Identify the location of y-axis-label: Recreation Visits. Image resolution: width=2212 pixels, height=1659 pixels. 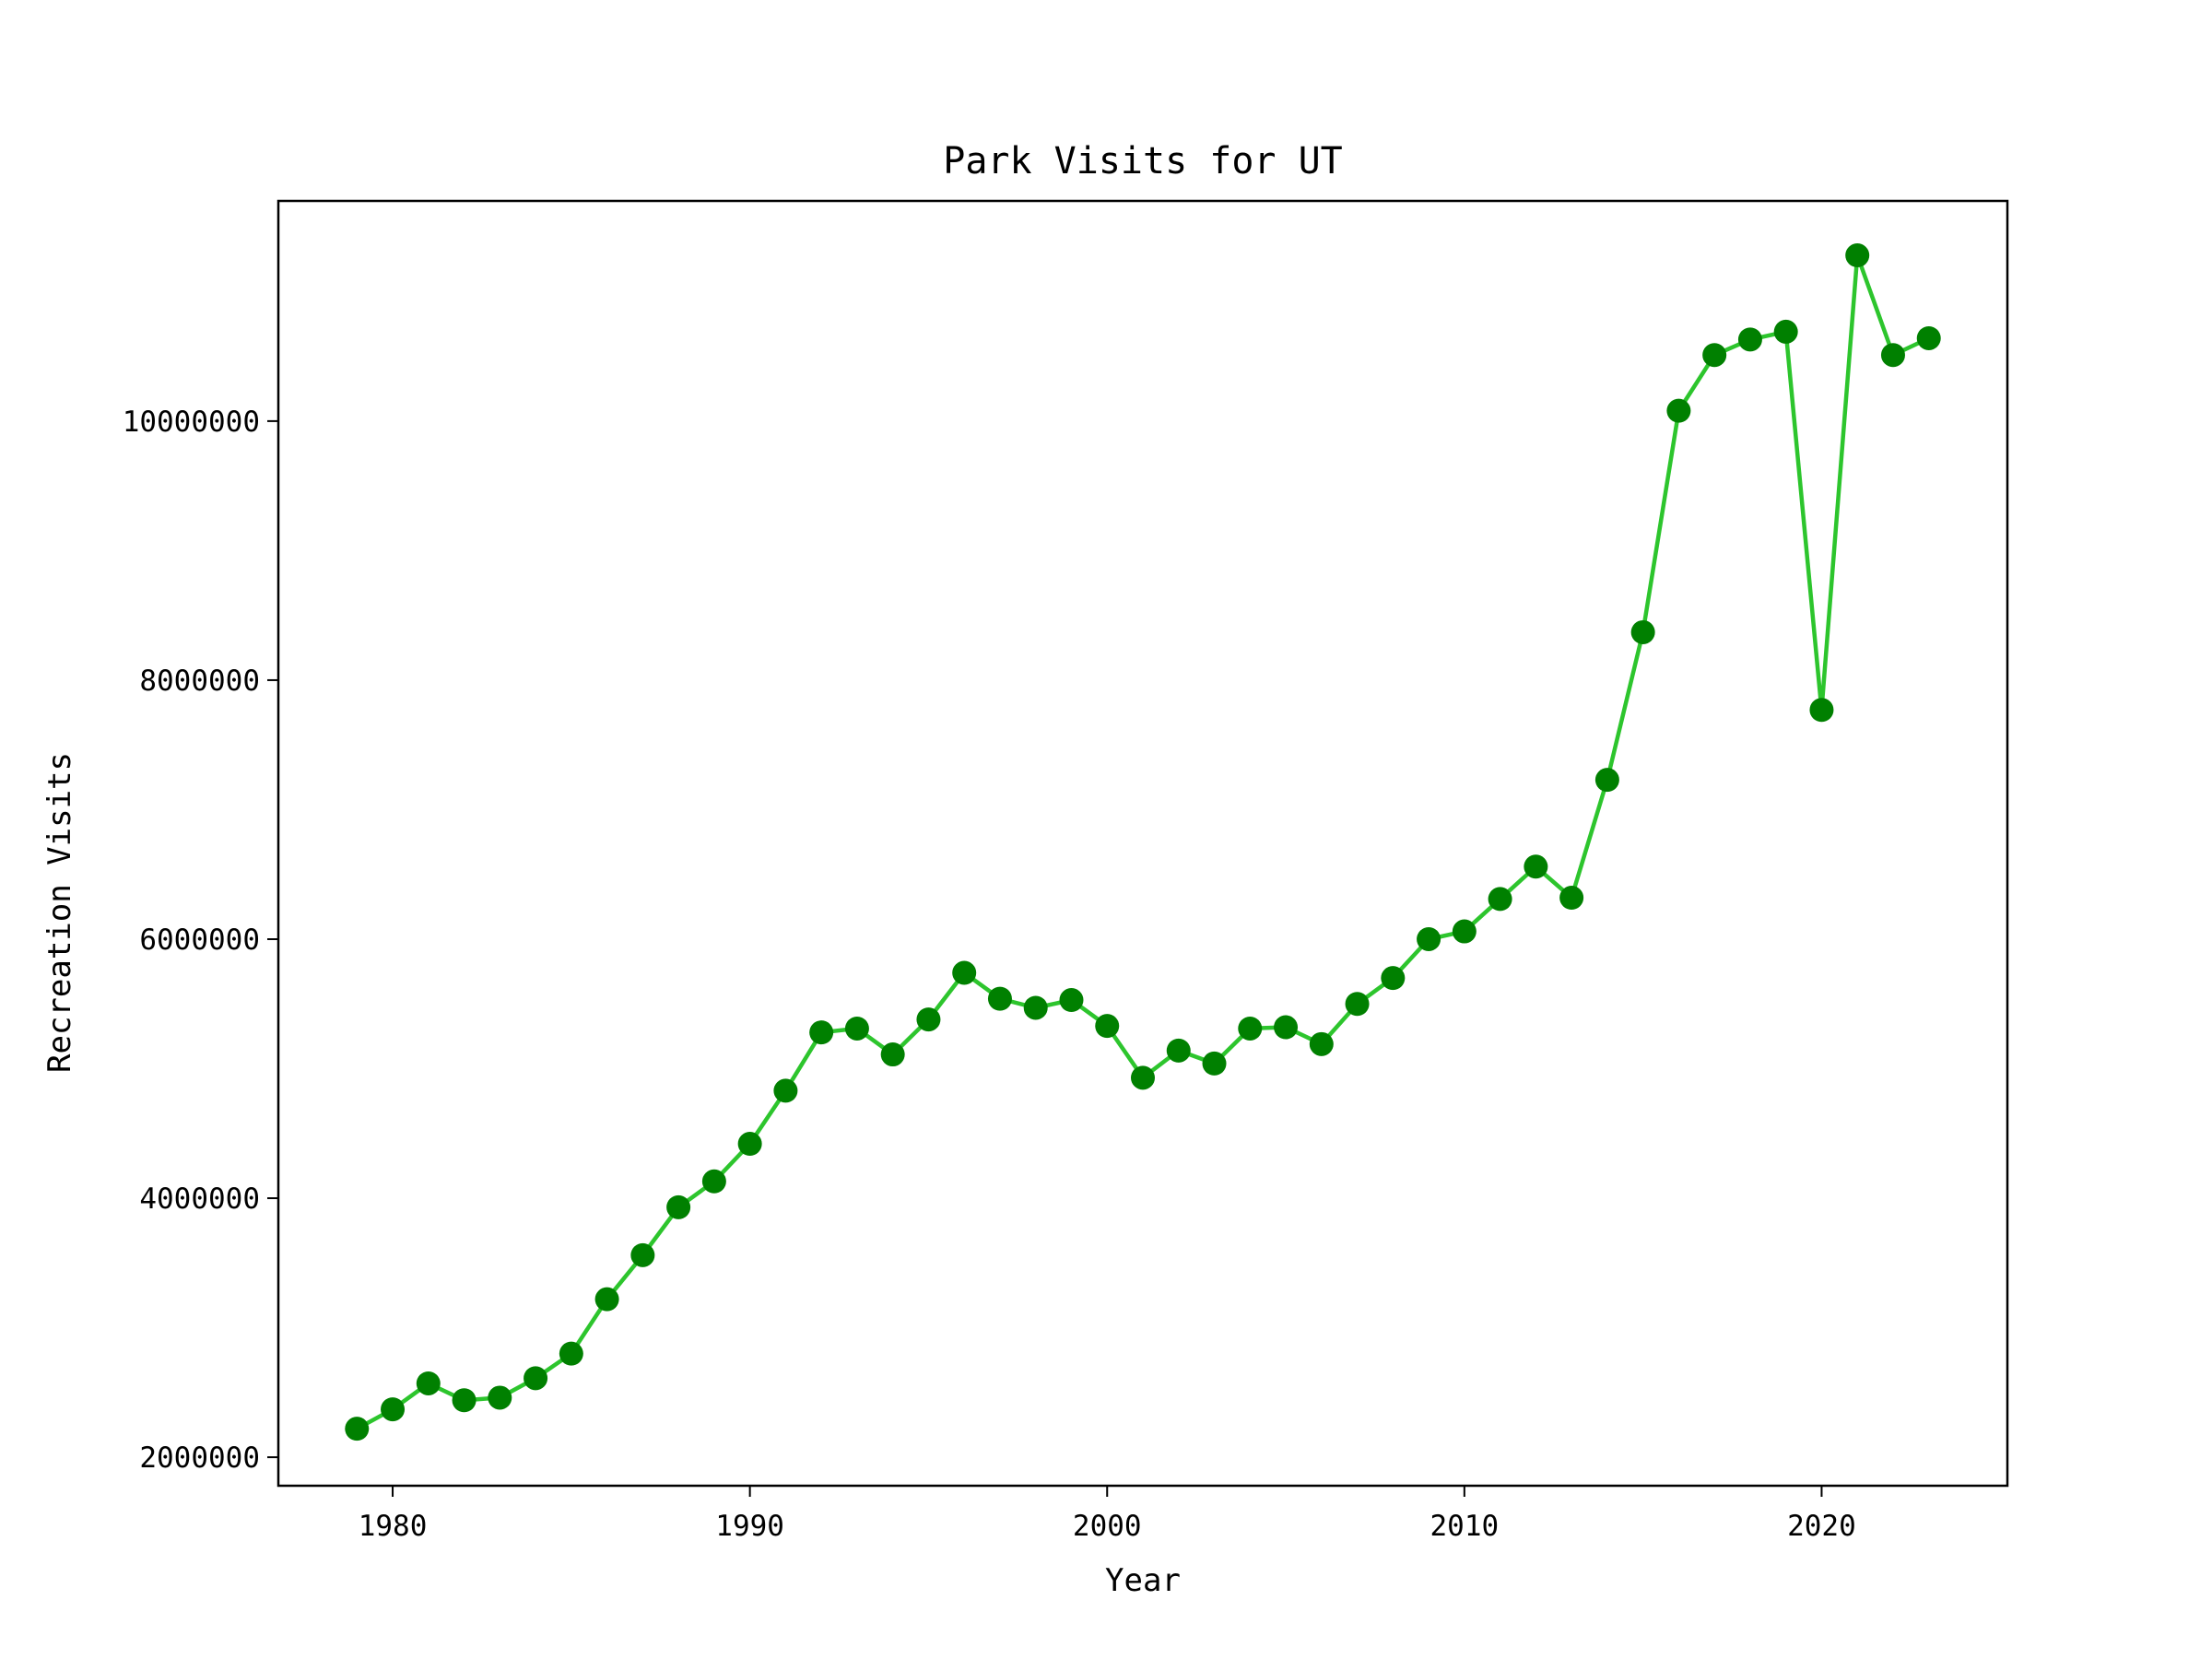
(59, 912).